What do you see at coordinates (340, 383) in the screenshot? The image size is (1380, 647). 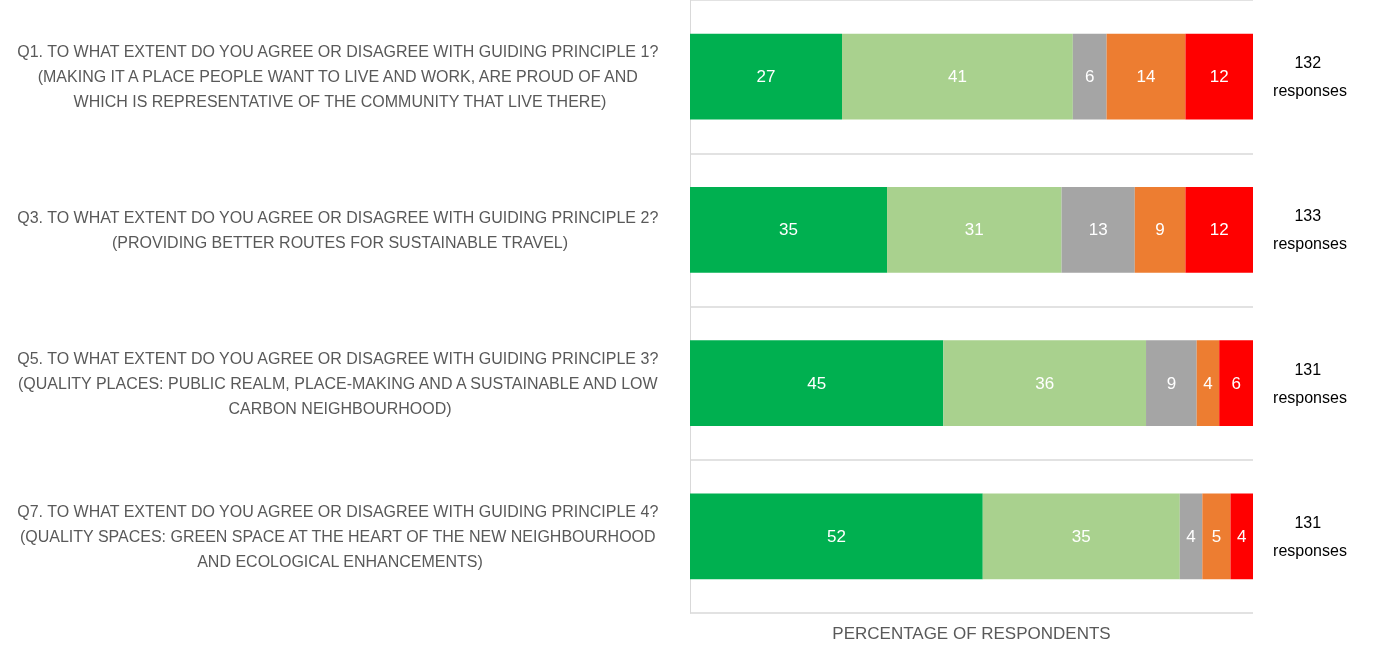 I see `y-tick-label: Q5. TO WHAT EXTENT DO YOU AGREE OR DISAGREE WITH GUIDING PRINCIPLE 3? (QUALITY PLACES: PUBLIC REALM, PLACE-MAKING AND A SUSTAINABLE AND LOW CARBON NEIGHBOURHOOD)` at bounding box center [340, 383].